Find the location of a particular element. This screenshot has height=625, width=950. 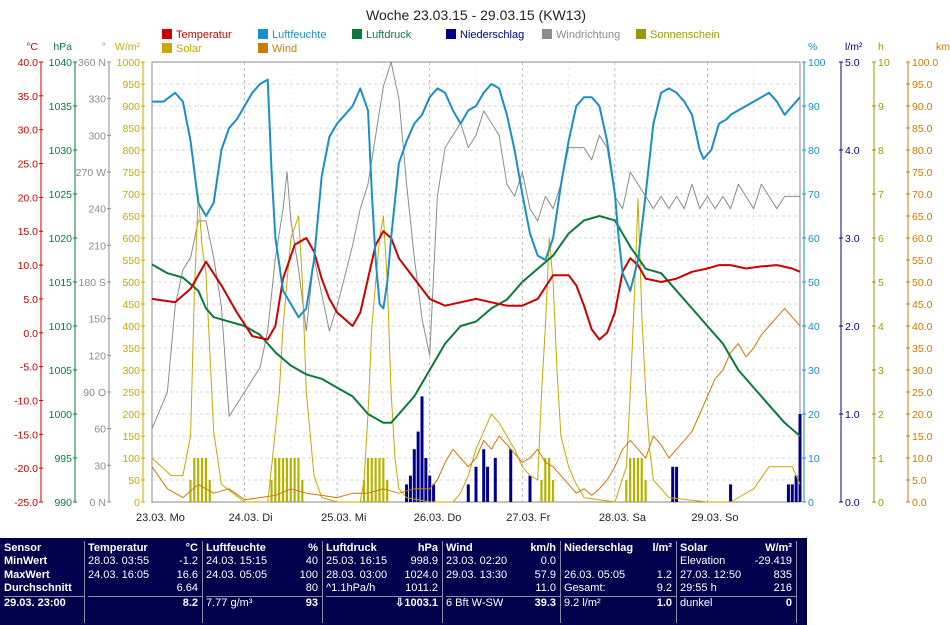

axis-tick-label: 120 is located at coordinates (97, 356).